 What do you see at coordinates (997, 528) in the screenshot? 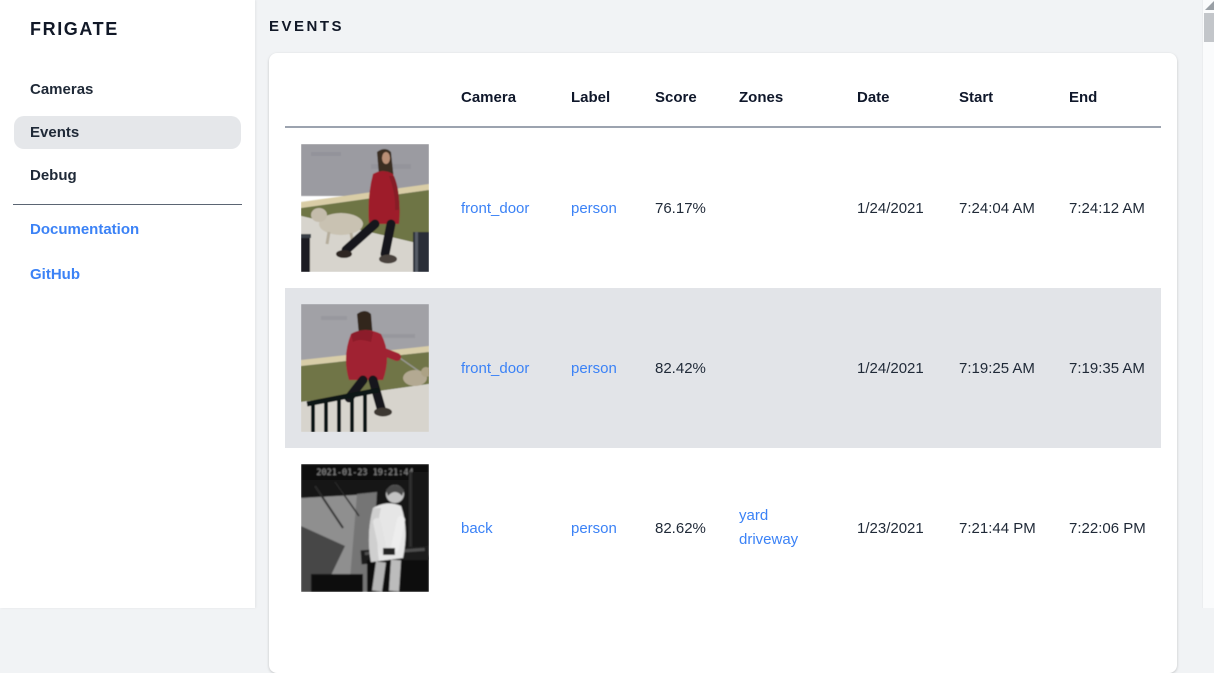
I see `event-start-time: 7:21:44 PM` at bounding box center [997, 528].